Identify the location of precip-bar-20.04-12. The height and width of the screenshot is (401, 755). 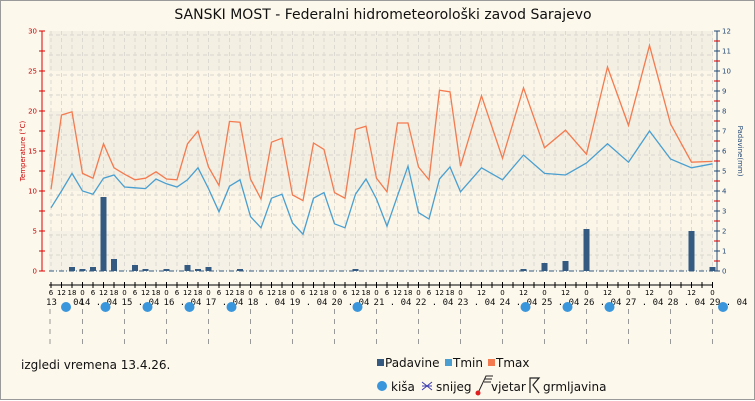
(355, 270).